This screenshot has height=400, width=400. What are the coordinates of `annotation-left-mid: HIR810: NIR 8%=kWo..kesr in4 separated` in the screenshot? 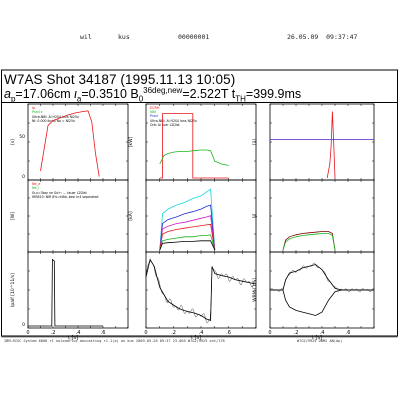 It's located at (65, 197).